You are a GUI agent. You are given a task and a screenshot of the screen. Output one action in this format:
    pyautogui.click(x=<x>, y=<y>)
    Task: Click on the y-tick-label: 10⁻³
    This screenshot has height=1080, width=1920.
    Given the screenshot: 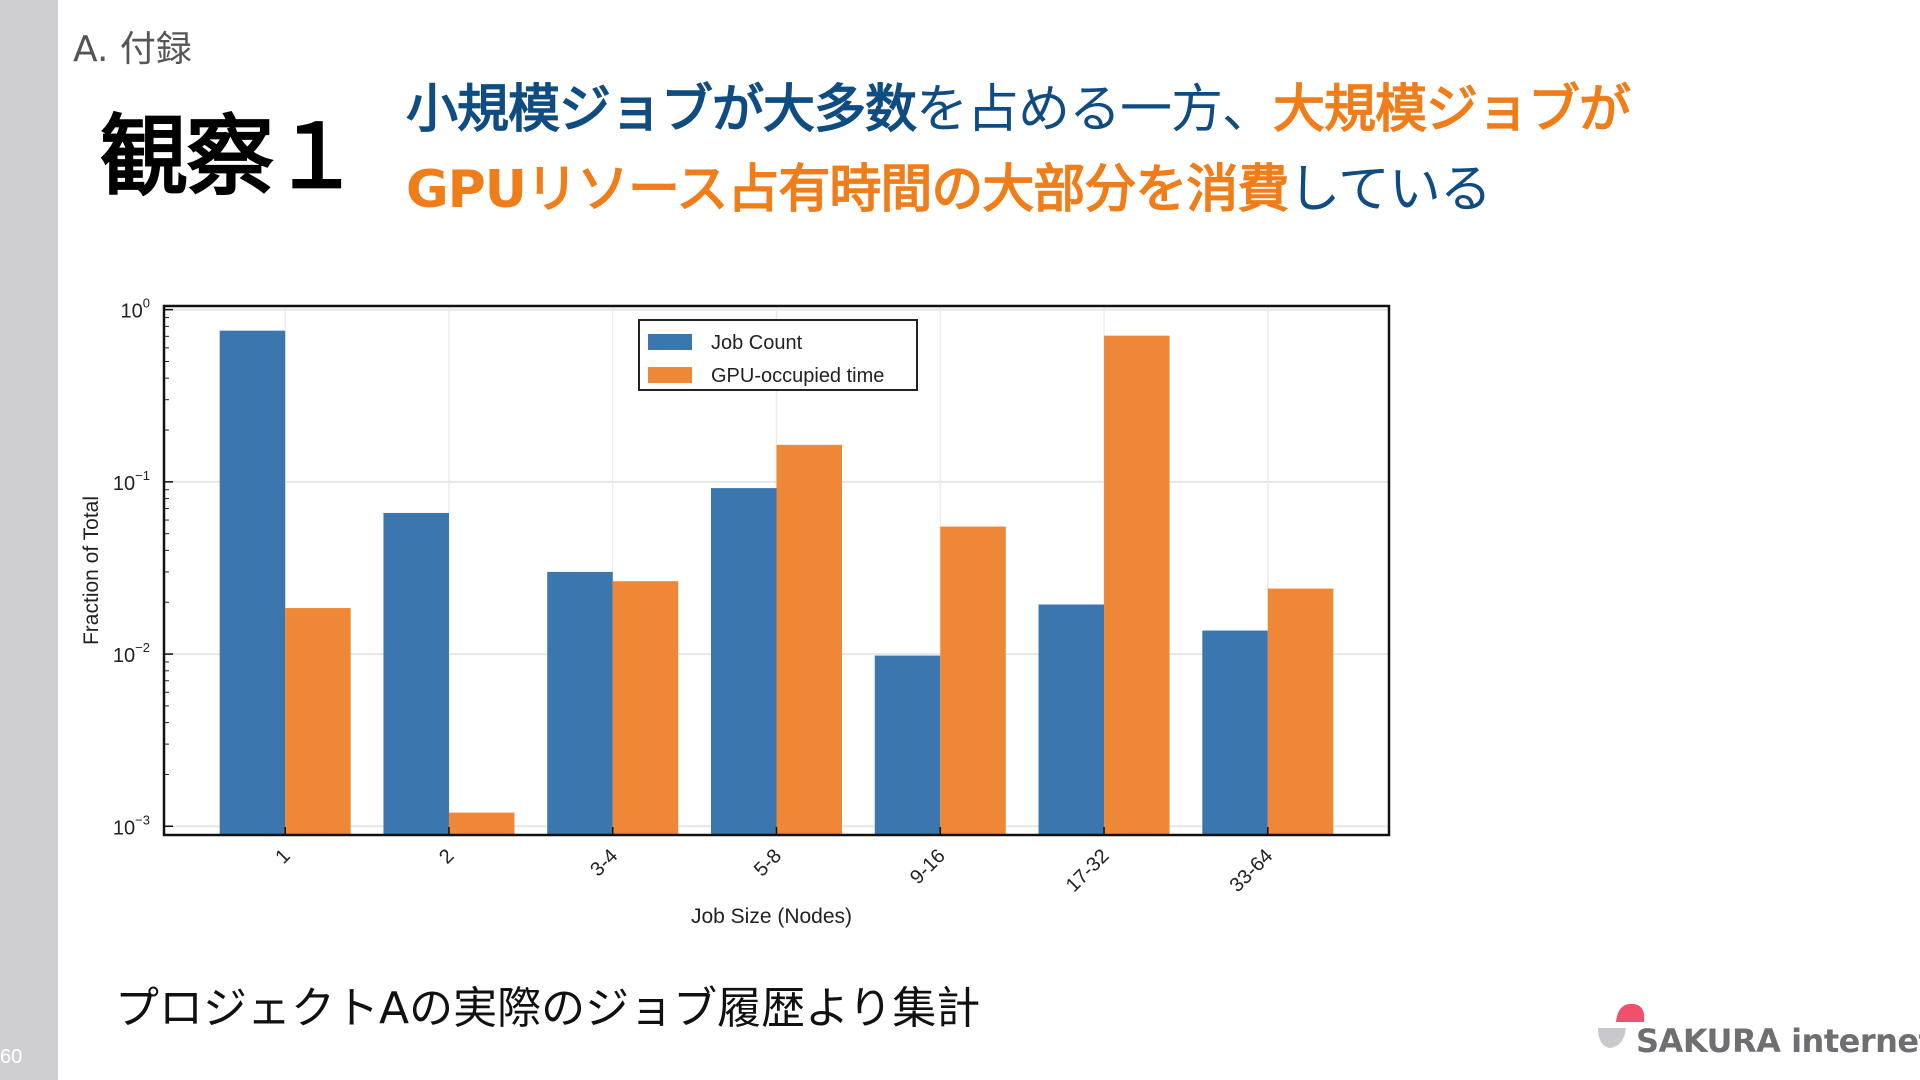 What is the action you would take?
    pyautogui.click(x=131, y=825)
    